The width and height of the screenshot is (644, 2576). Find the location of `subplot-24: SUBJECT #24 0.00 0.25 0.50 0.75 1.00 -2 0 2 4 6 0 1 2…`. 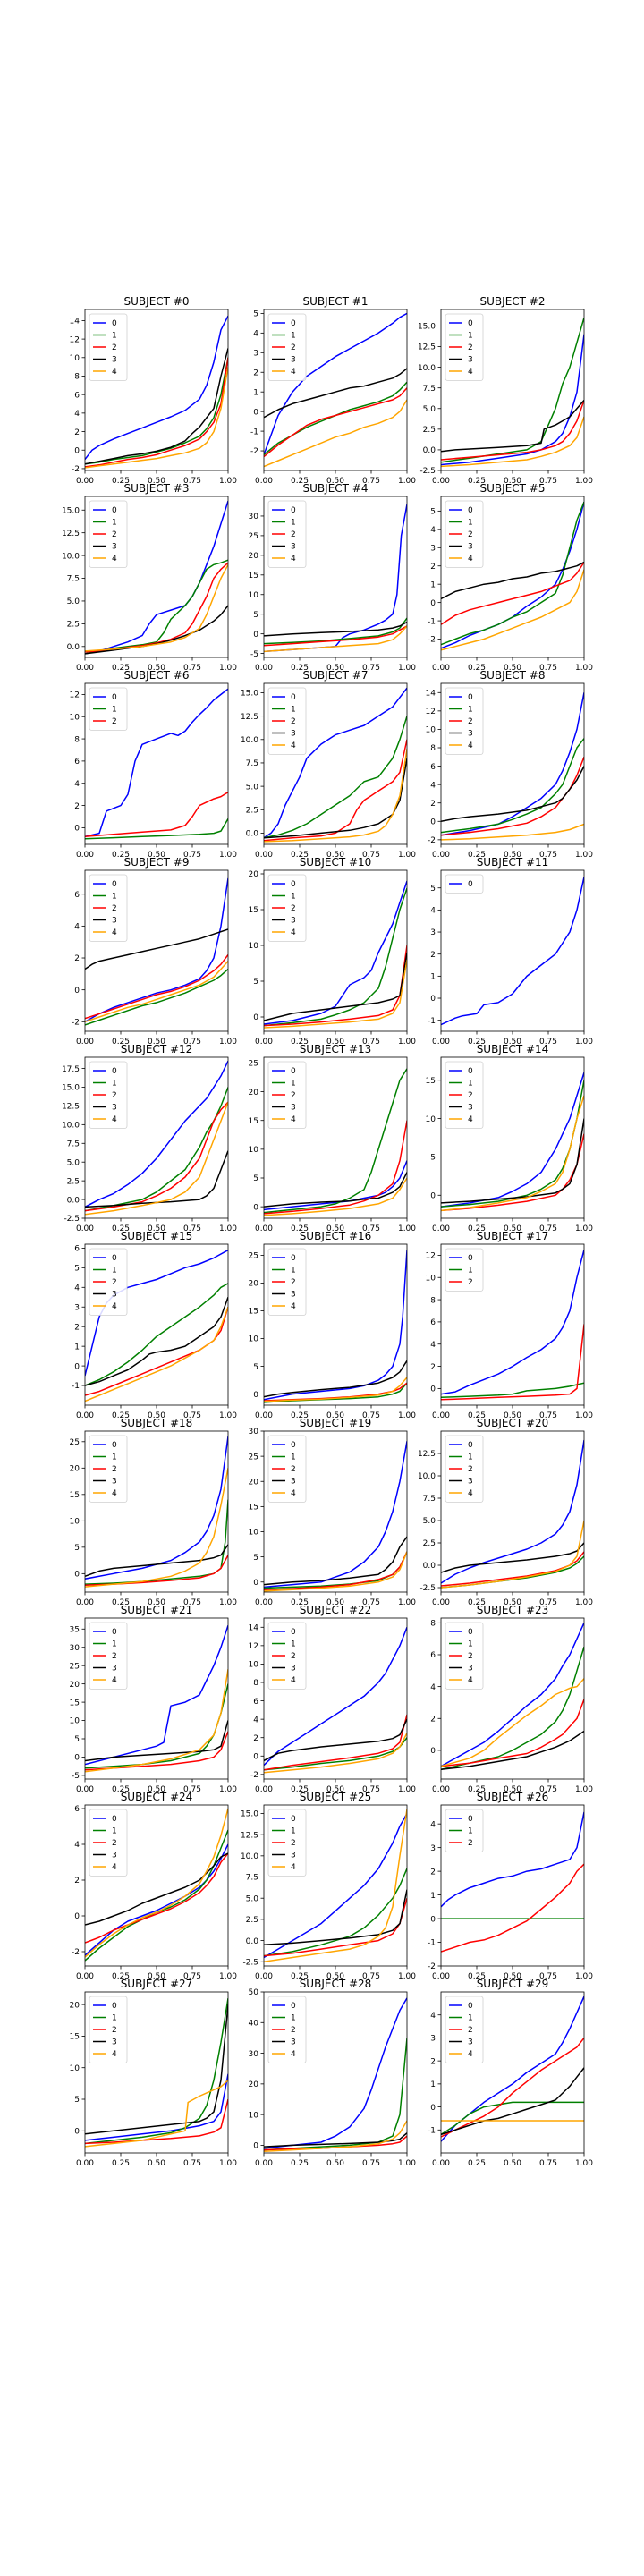

subplot-24: SUBJECT #24 0.00 0.25 0.50 0.75 1.00 -2 0 2 4 6 0 1 2… is located at coordinates (154, 1886).